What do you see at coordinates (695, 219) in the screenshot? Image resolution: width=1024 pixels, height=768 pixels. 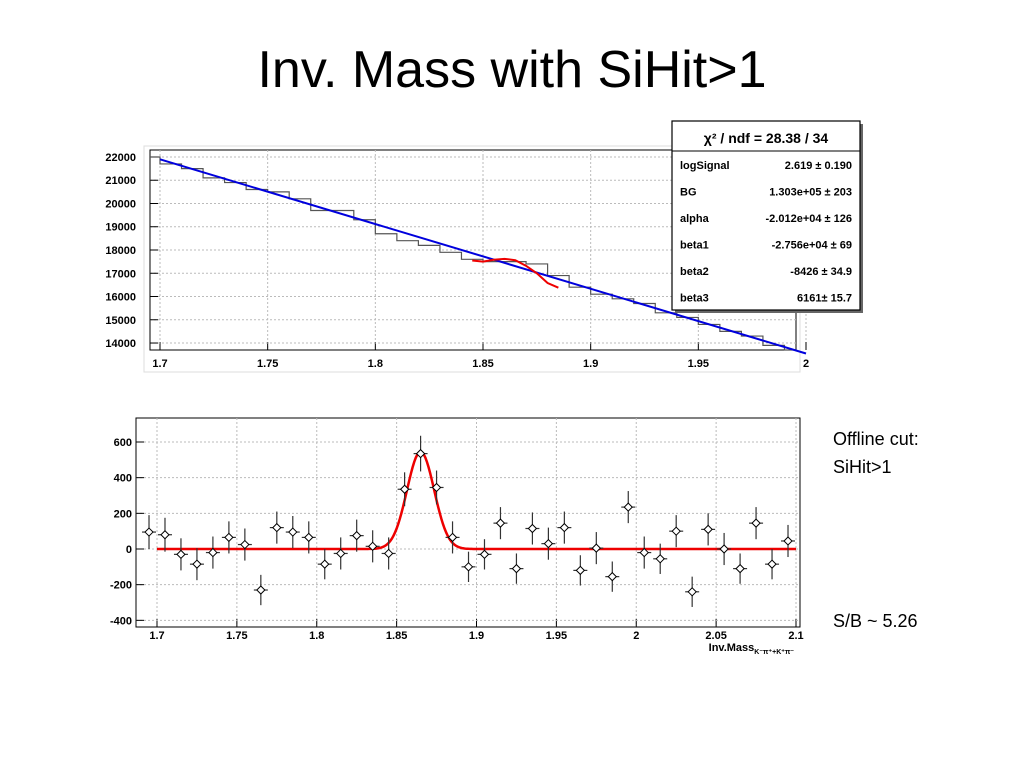 I see `stats-param-name: alpha` at bounding box center [695, 219].